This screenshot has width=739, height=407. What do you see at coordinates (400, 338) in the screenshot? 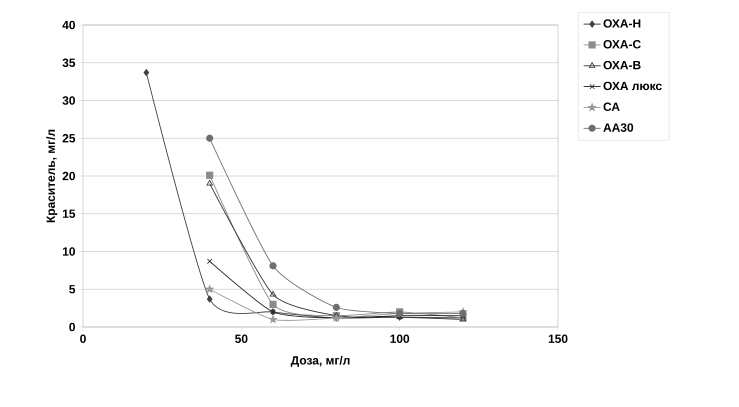
I see `x-tick-label: 100` at bounding box center [400, 338].